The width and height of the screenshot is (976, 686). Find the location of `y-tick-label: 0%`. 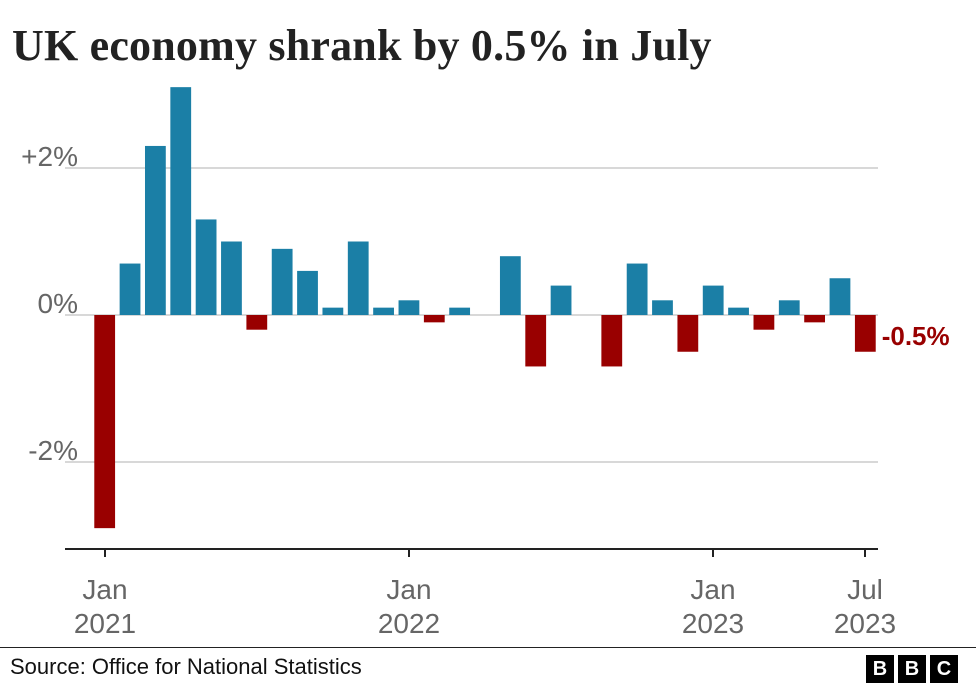

y-tick-label: 0% is located at coordinates (58, 303).